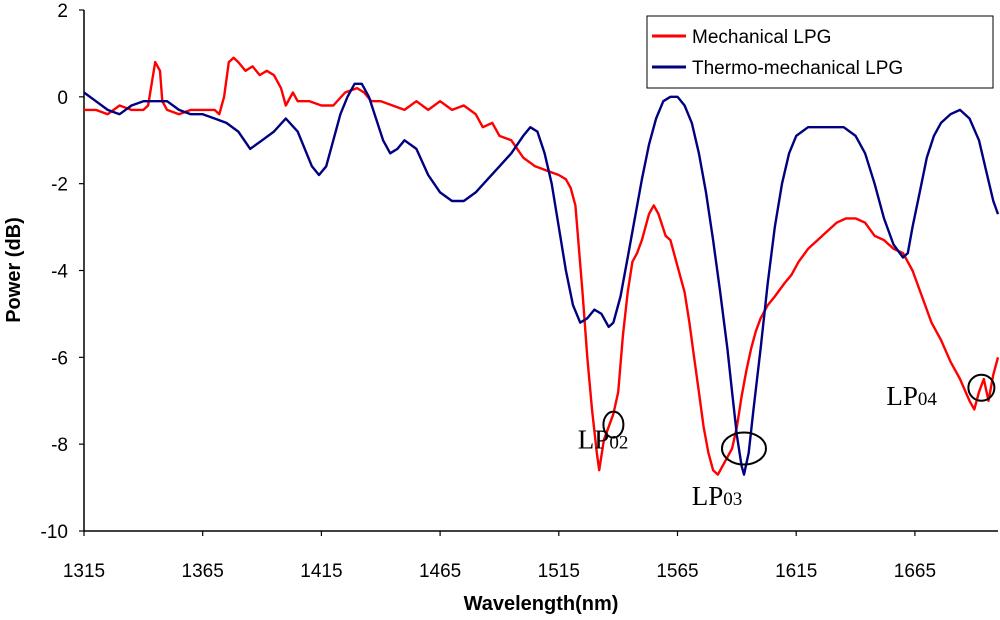  Describe the element at coordinates (797, 68) in the screenshot. I see `legend-label-thermo: Thermo-mechanical LPG` at that location.